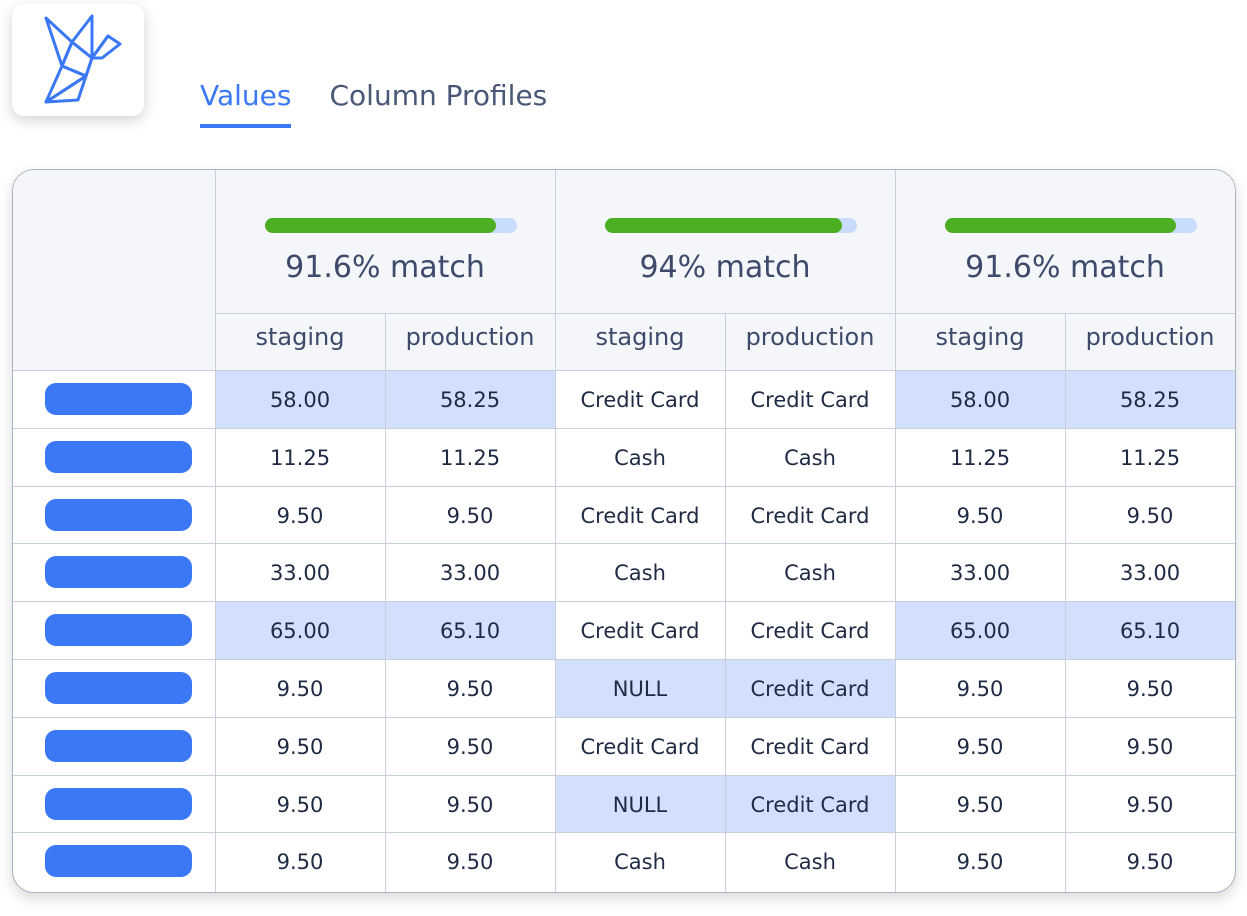  What do you see at coordinates (83, 59) in the screenshot?
I see `origami-bird-logo-icon` at bounding box center [83, 59].